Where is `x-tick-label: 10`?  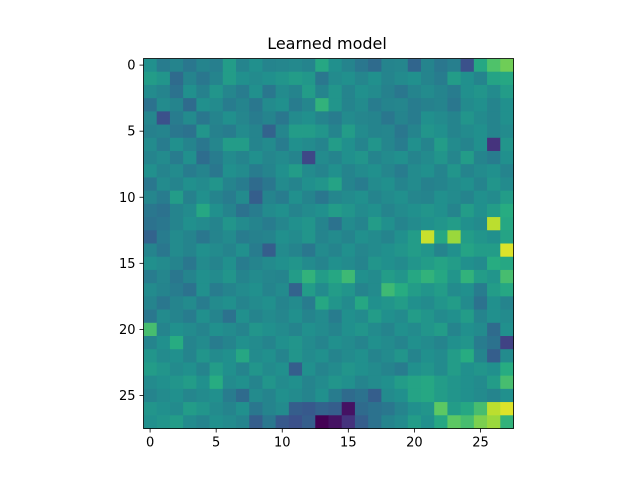 x-tick-label: 10 is located at coordinates (282, 443).